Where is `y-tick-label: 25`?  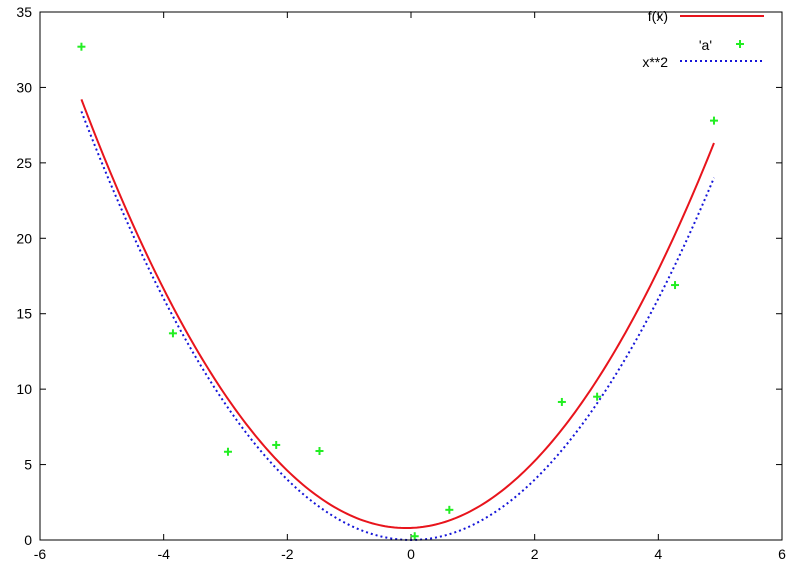
y-tick-label: 25 is located at coordinates (24, 163).